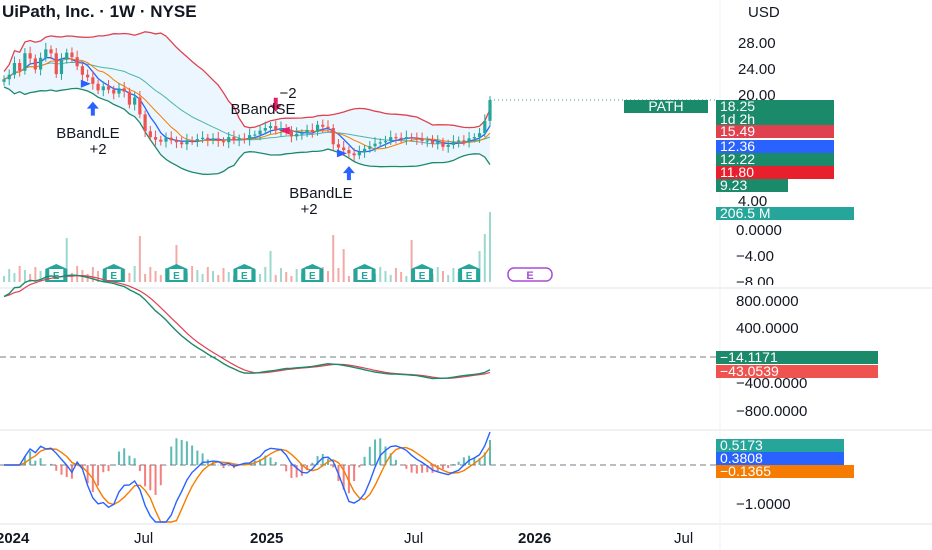 This screenshot has width=932, height=550. Describe the element at coordinates (752, 185) in the screenshot. I see `lower-band-badge: 9.23` at that location.